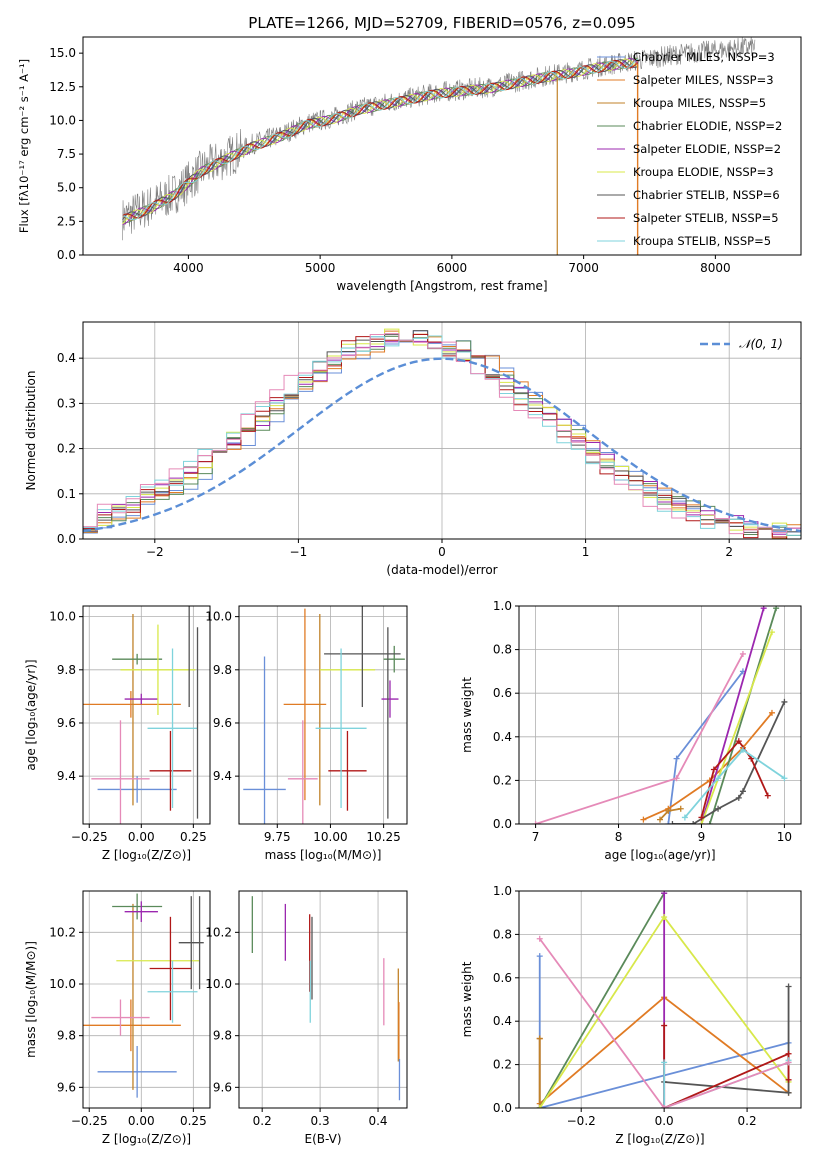  Describe the element at coordinates (277, 837) in the screenshot. I see `x-tick-label: 9.75` at that location.